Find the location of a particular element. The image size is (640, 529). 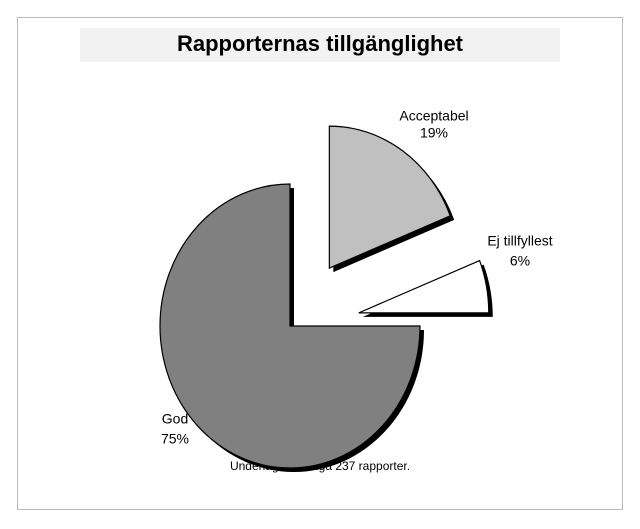

title-band is located at coordinates (320, 45).